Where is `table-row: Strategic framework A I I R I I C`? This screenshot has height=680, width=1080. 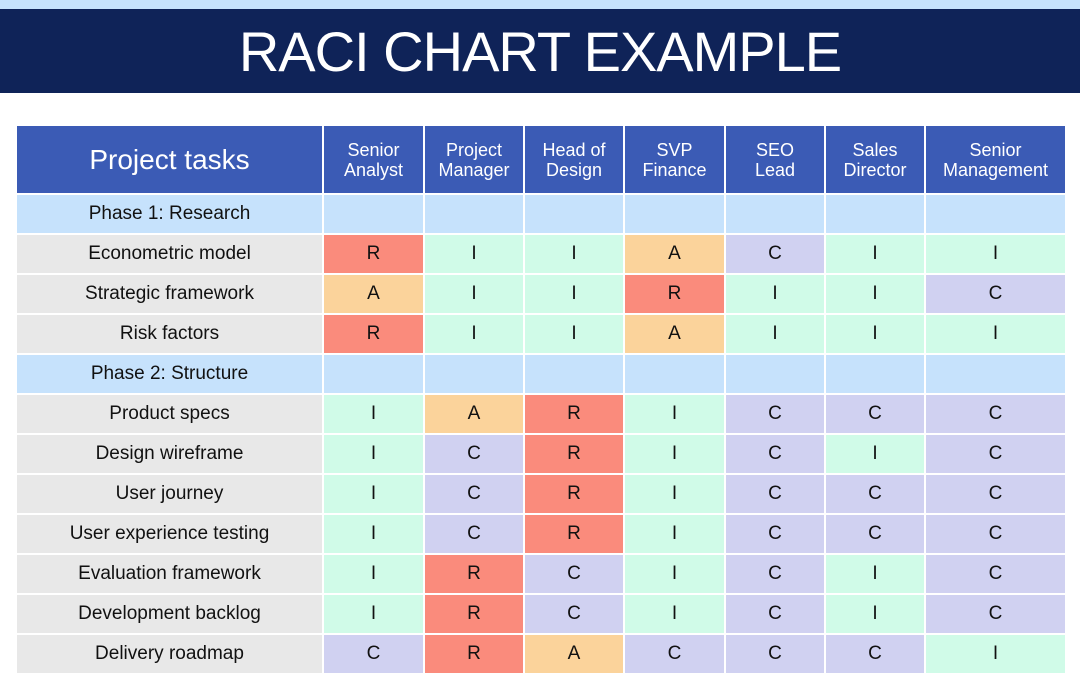 table-row: Strategic framework A I I R I I C is located at coordinates (541, 294).